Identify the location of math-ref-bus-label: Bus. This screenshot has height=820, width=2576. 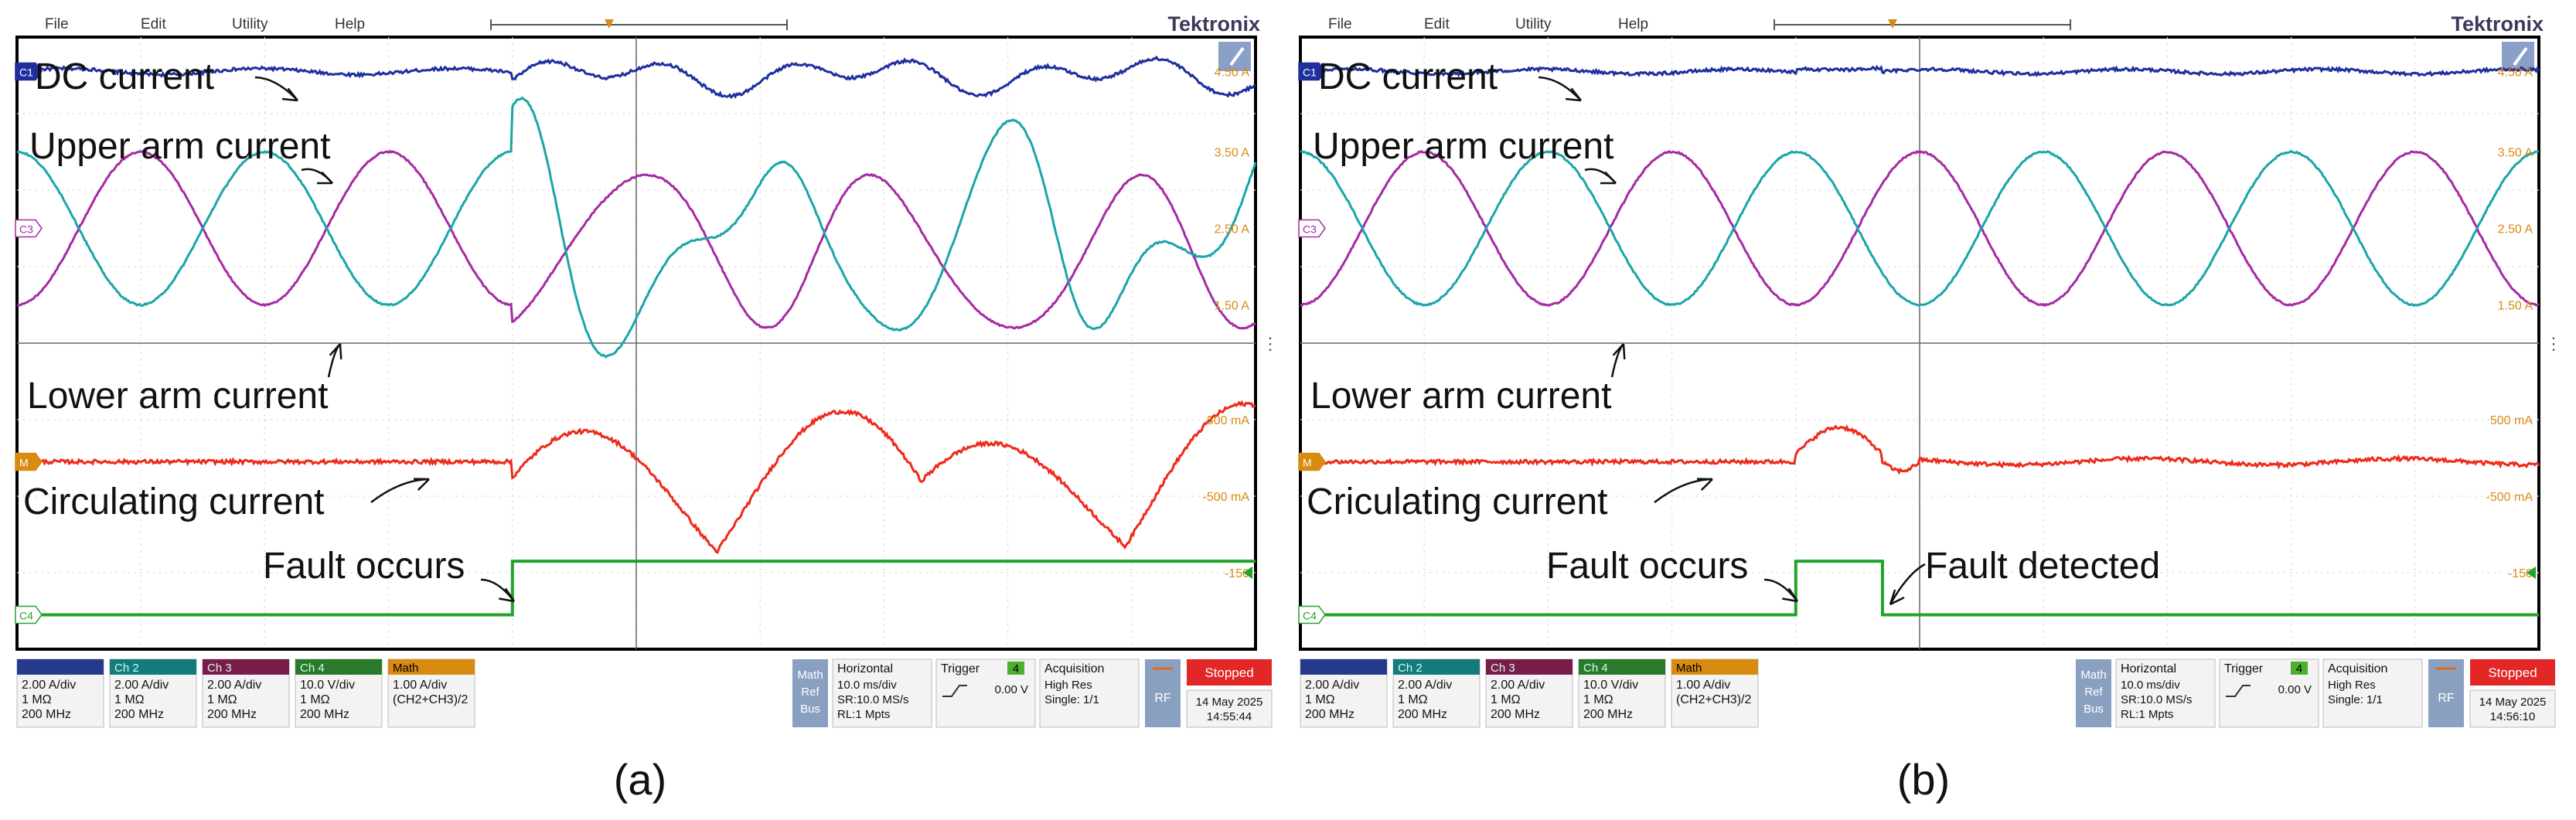
(810, 709).